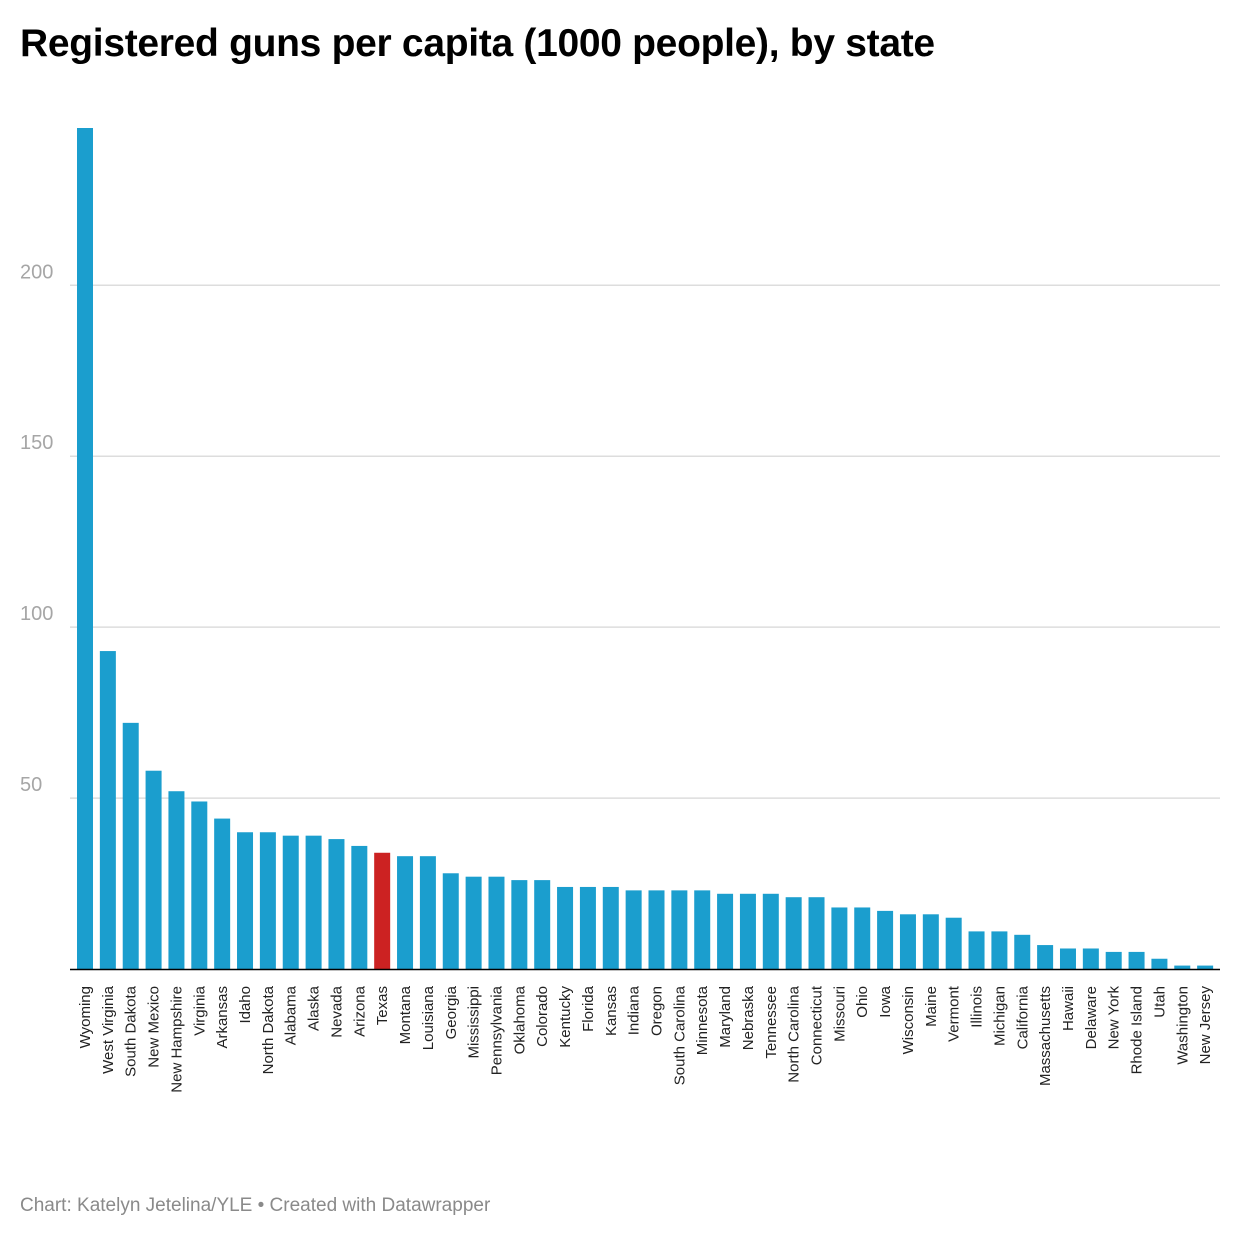  Describe the element at coordinates (793, 933) in the screenshot. I see `bar-north-carolina` at that location.